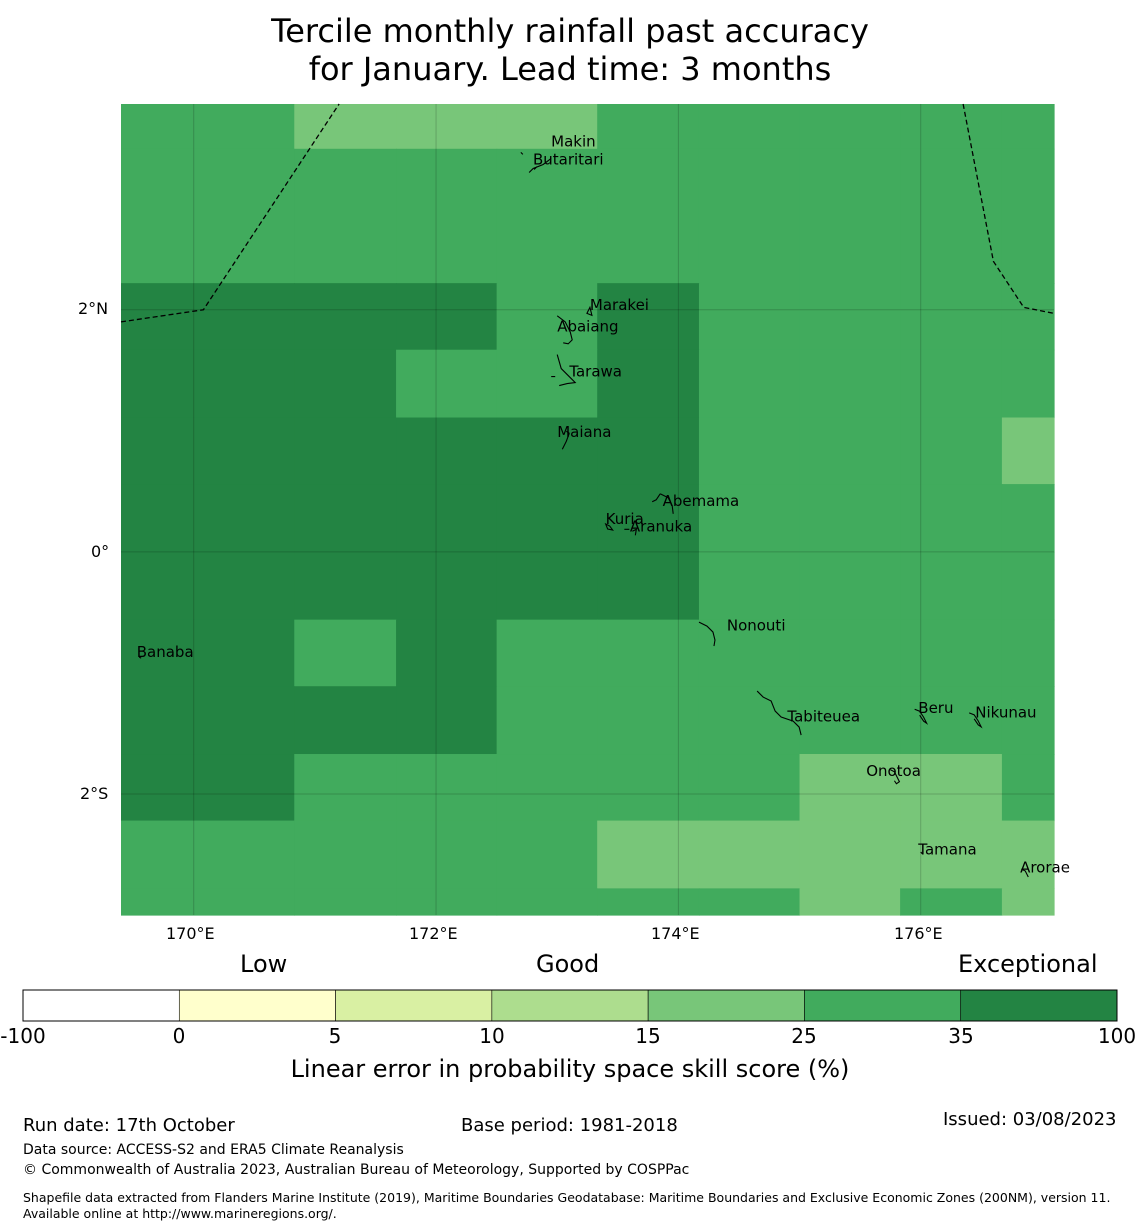 Image resolution: width=1140 pixels, height=1230 pixels. Describe the element at coordinates (1030, 1119) in the screenshot. I see `issued-date: Issued: 03/08/2023` at that location.